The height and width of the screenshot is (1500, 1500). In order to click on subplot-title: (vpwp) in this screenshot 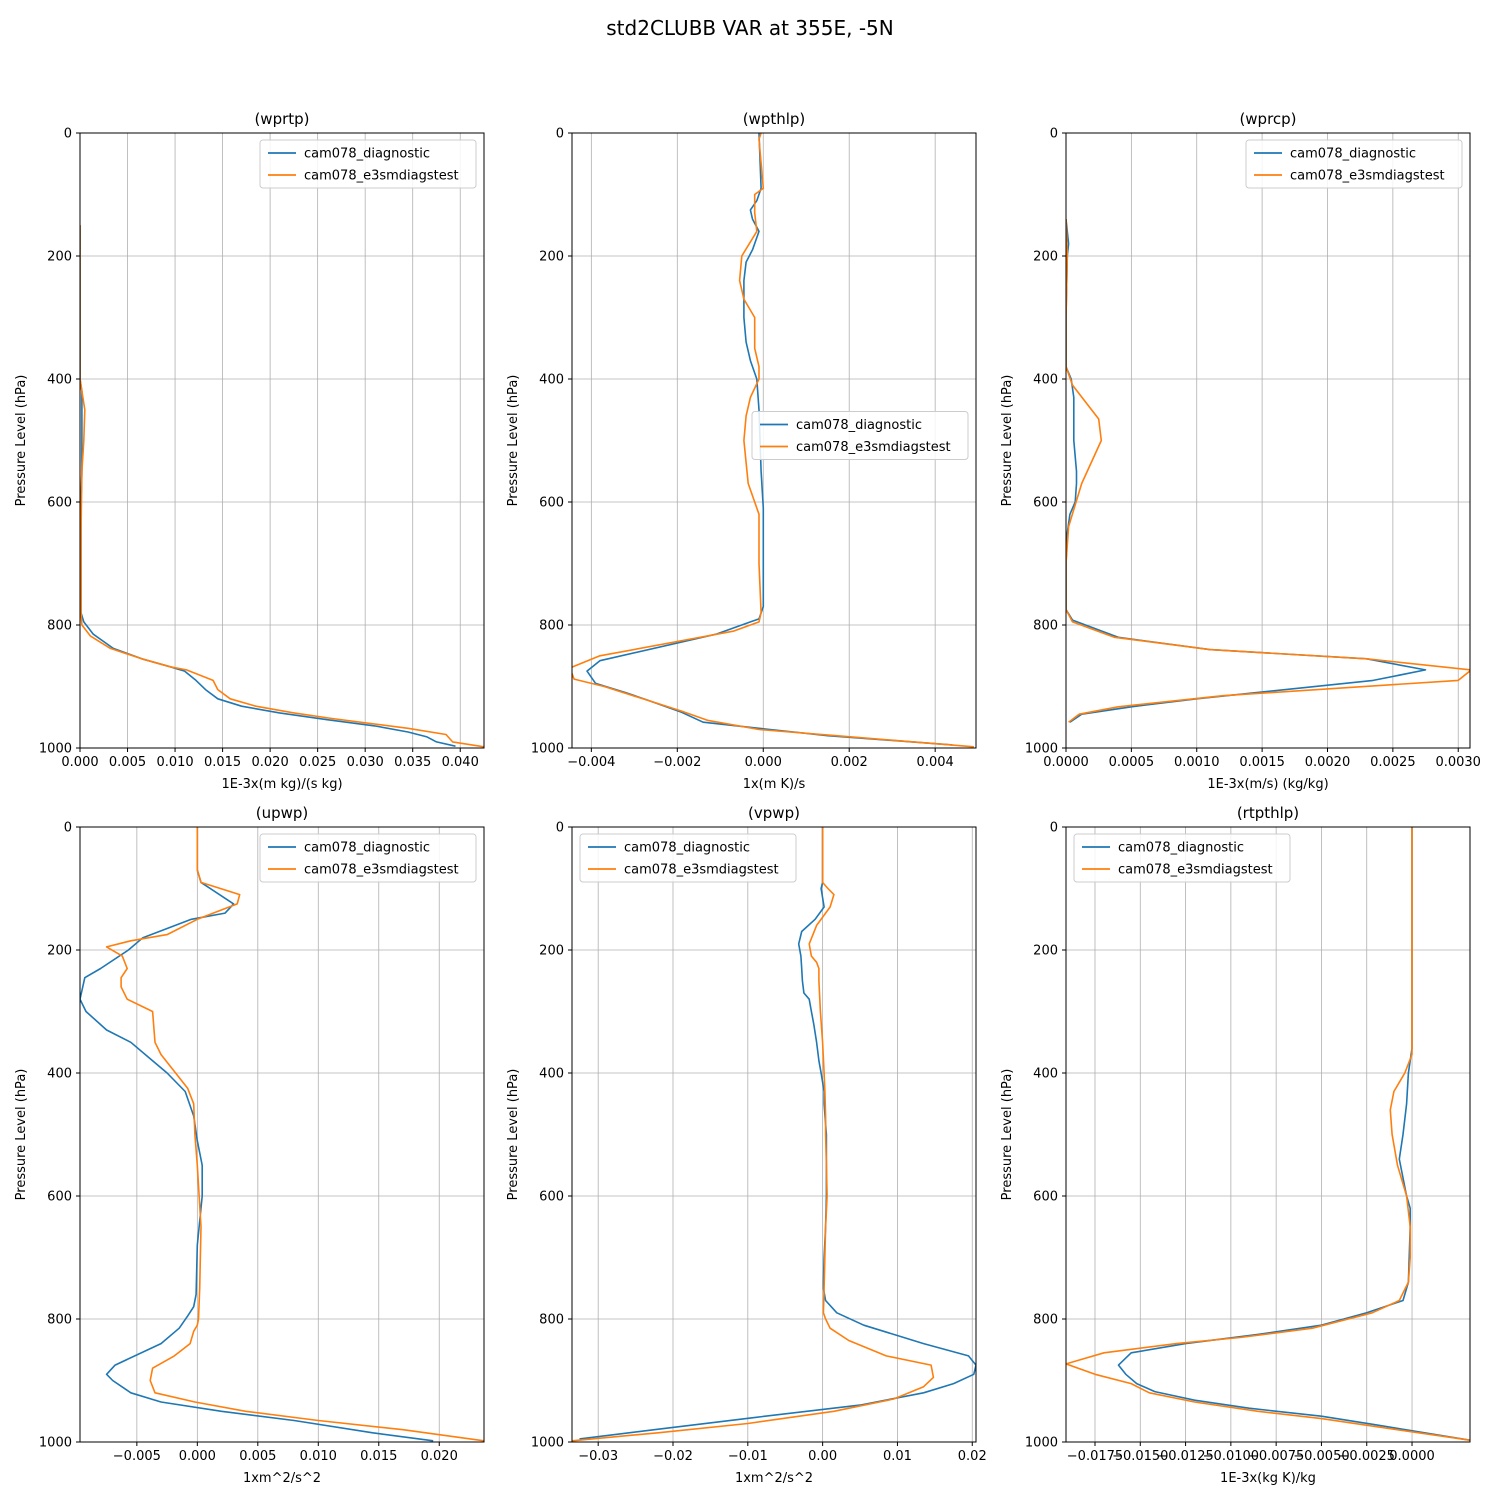, I will do `click(774, 813)`.